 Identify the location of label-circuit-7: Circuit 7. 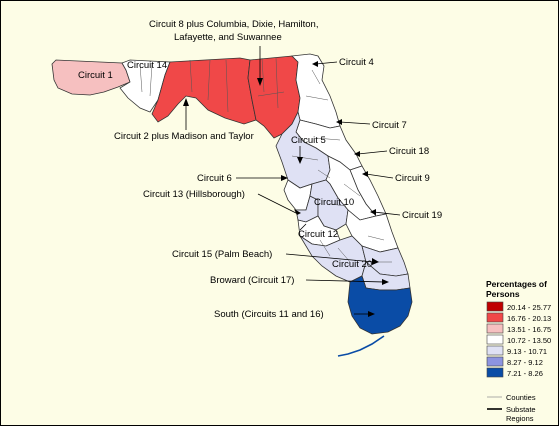
(389, 125).